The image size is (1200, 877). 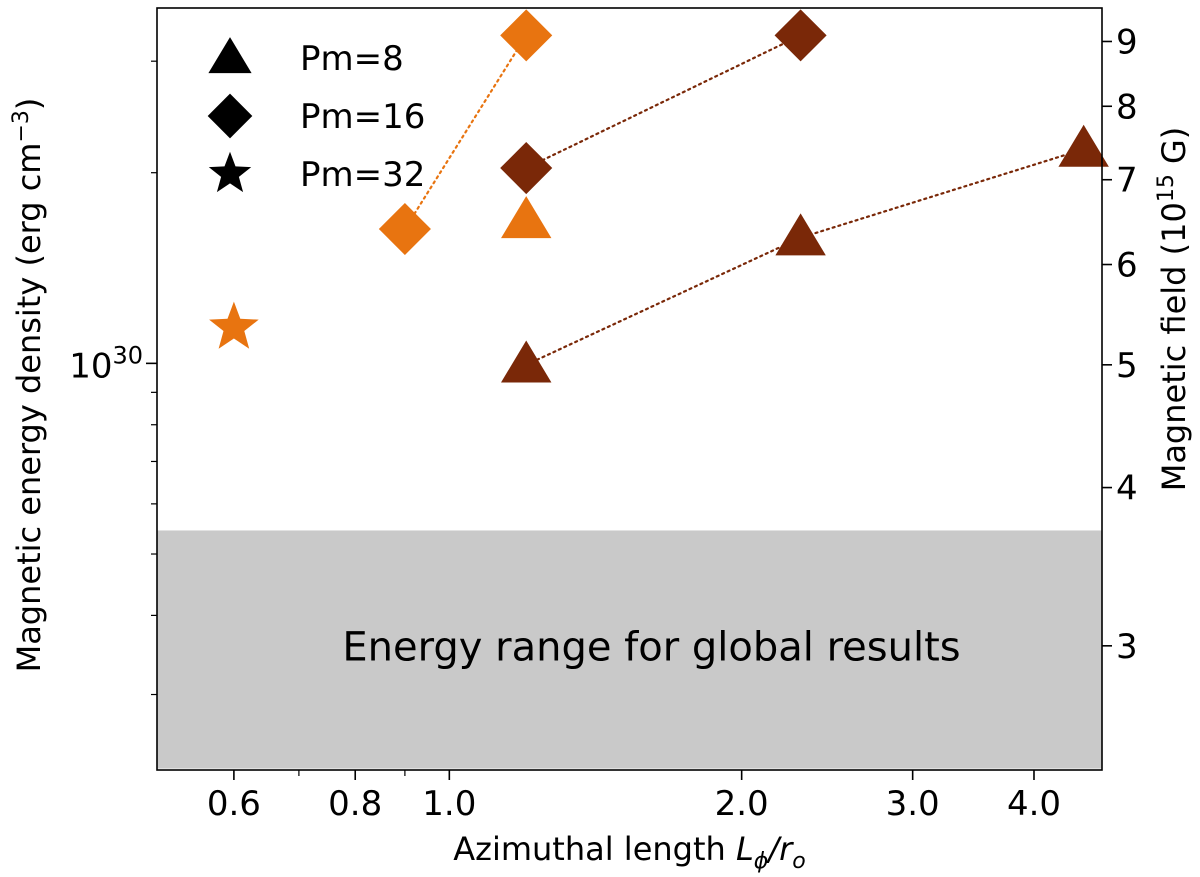 What do you see at coordinates (230, 116) in the screenshot?
I see `legend-diamond-icon` at bounding box center [230, 116].